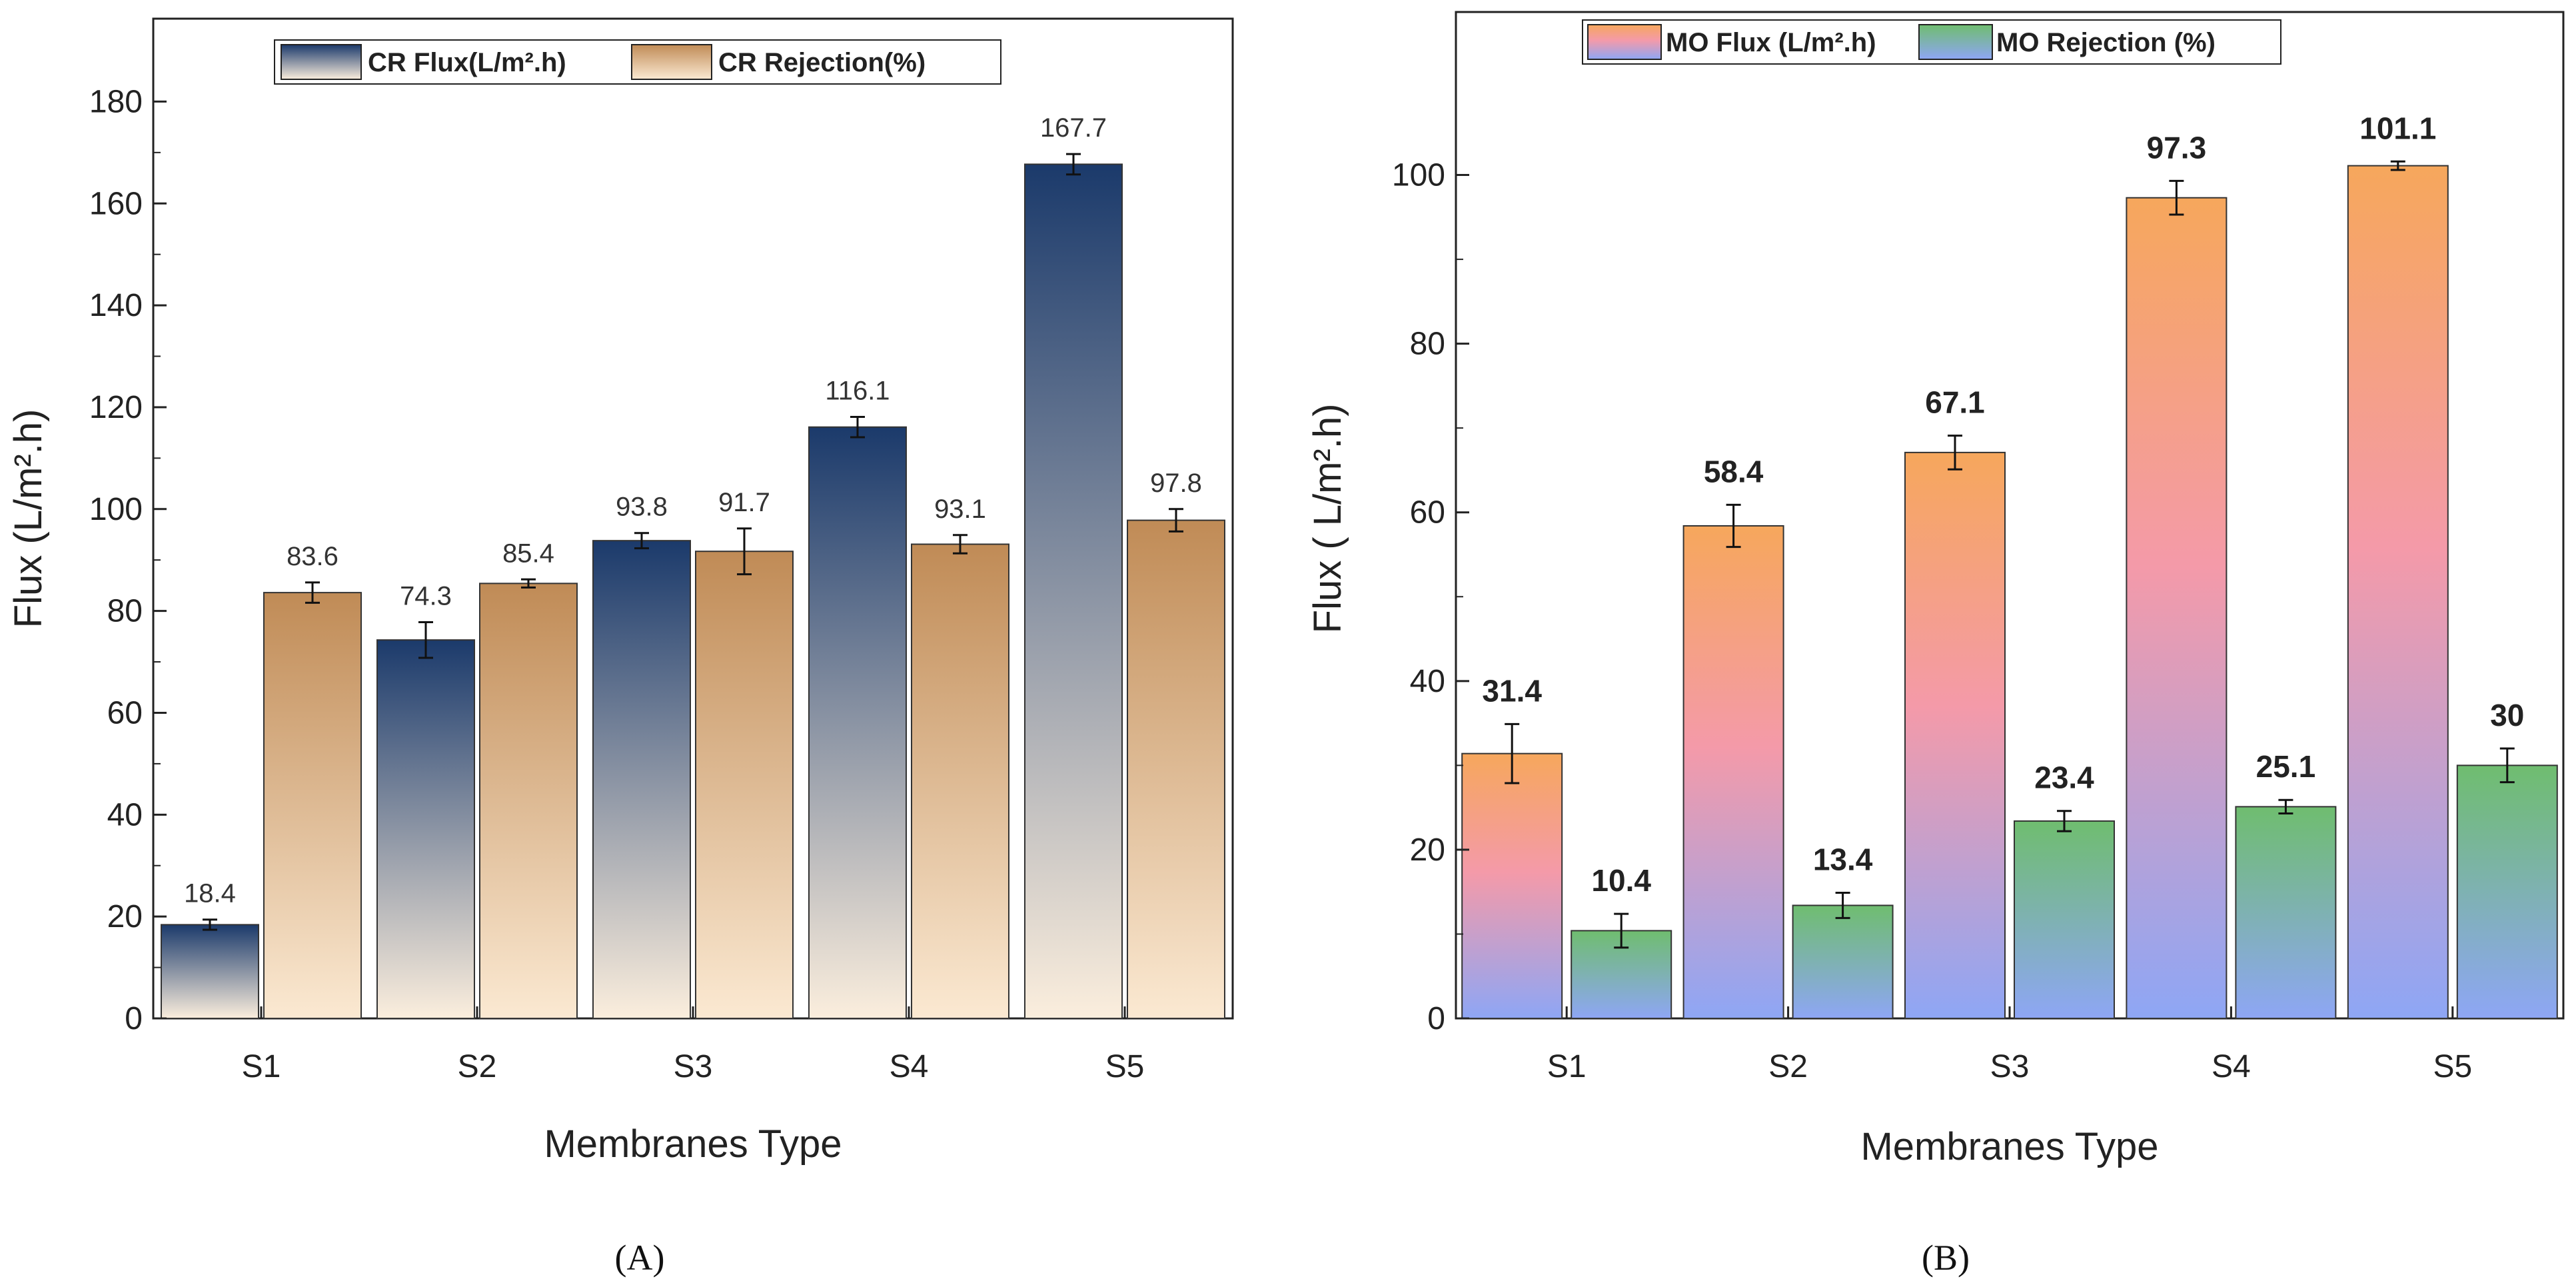 This screenshot has width=2576, height=1287. Describe the element at coordinates (312, 806) in the screenshot. I see `bar-rejection-s1` at that location.